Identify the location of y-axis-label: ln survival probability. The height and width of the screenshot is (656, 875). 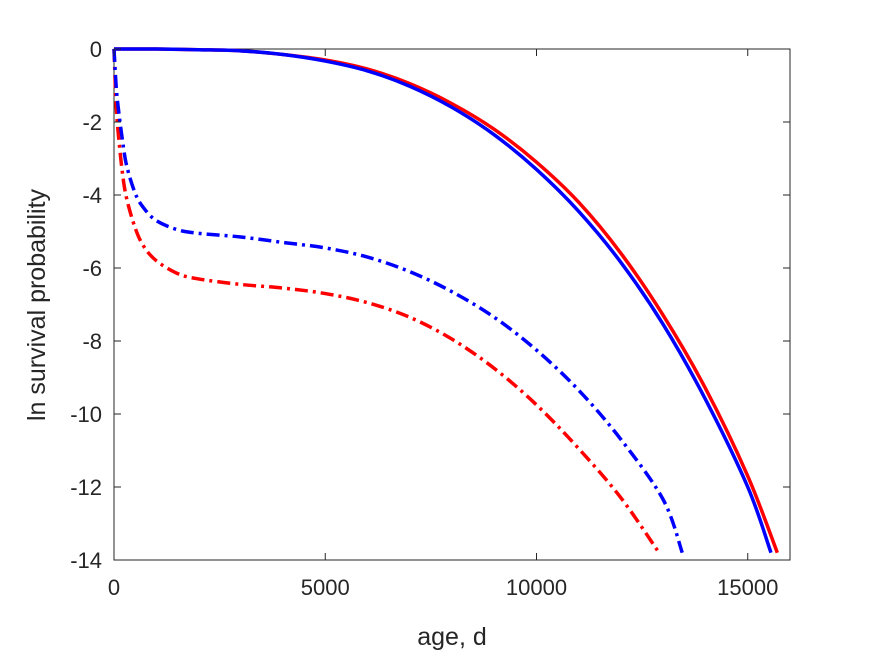
(37, 304).